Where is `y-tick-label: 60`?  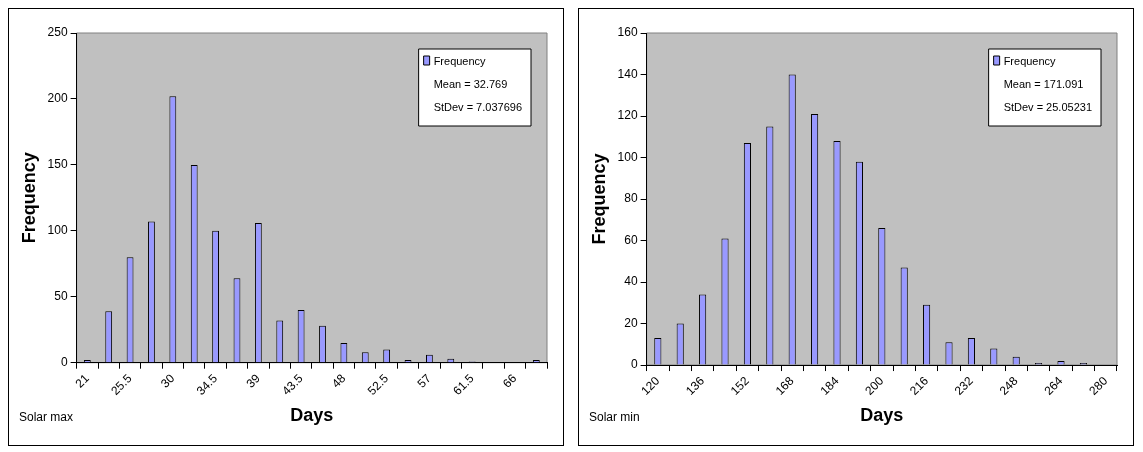 y-tick-label: 60 is located at coordinates (631, 239).